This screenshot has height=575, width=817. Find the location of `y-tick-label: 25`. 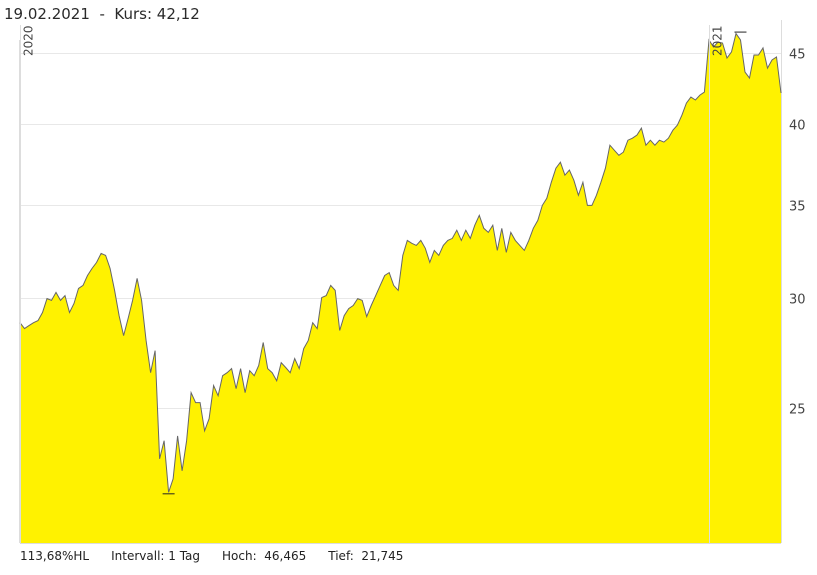

y-tick-label: 25 is located at coordinates (797, 410).